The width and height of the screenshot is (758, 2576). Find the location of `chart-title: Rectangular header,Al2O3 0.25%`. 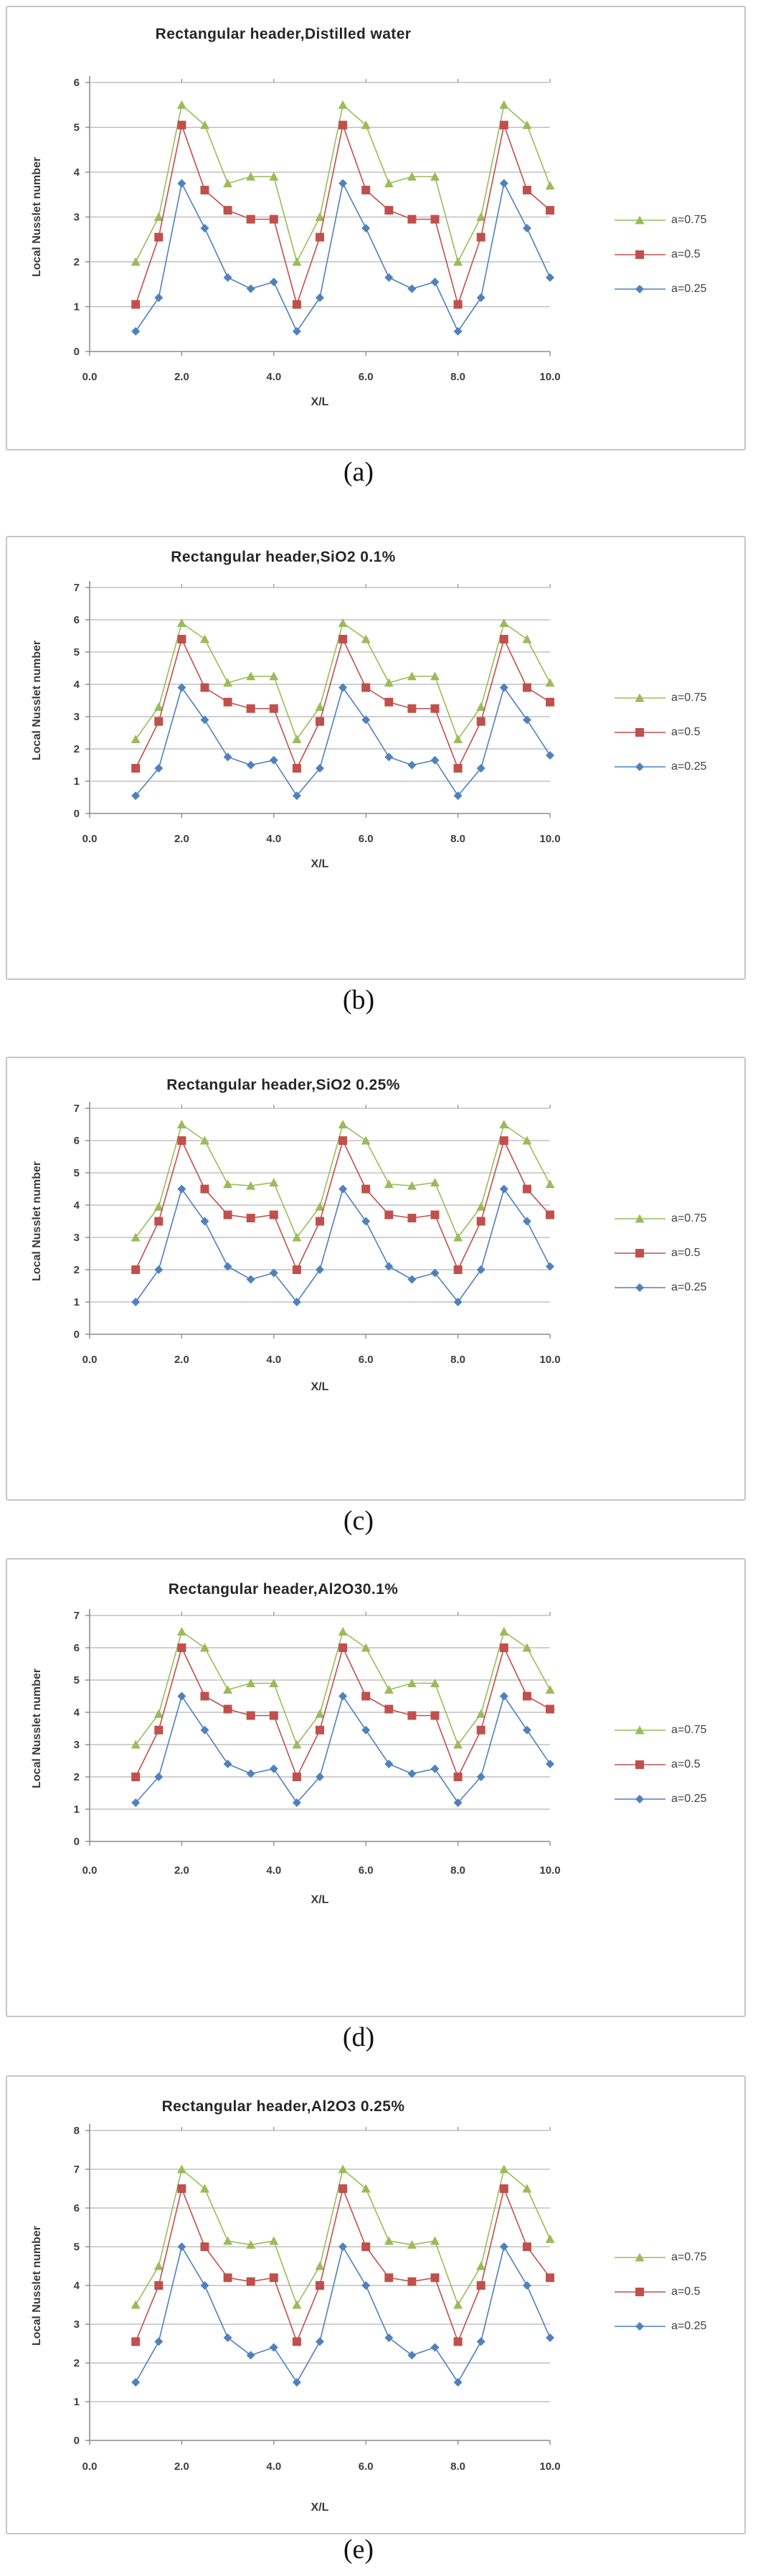

chart-title: Rectangular header,Al2O3 0.25% is located at coordinates (283, 2106).